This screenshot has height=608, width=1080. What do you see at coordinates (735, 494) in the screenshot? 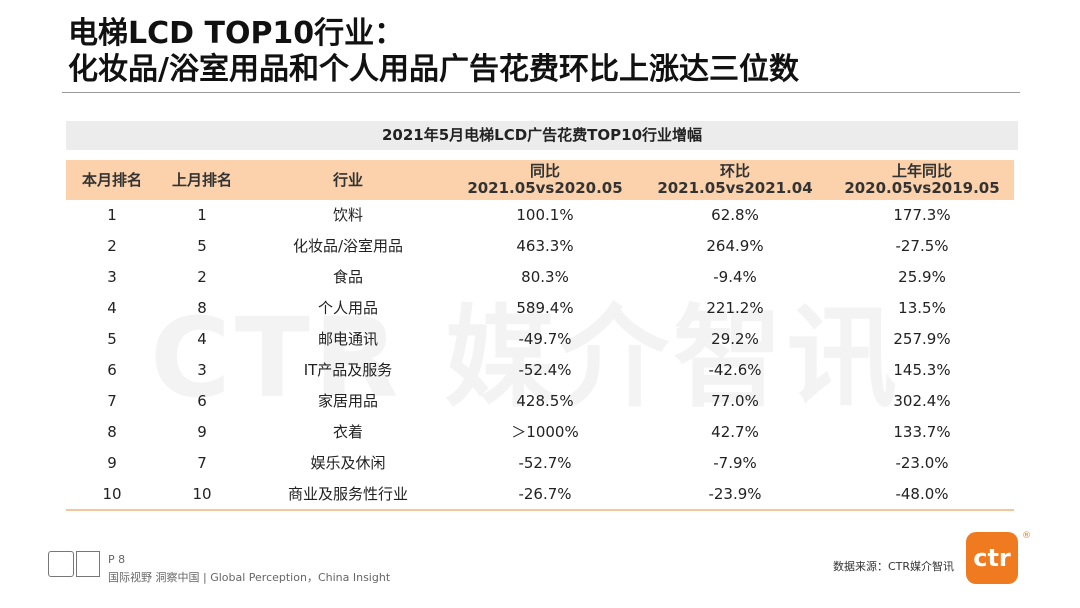
I see `table-cell: -23.9%` at bounding box center [735, 494].